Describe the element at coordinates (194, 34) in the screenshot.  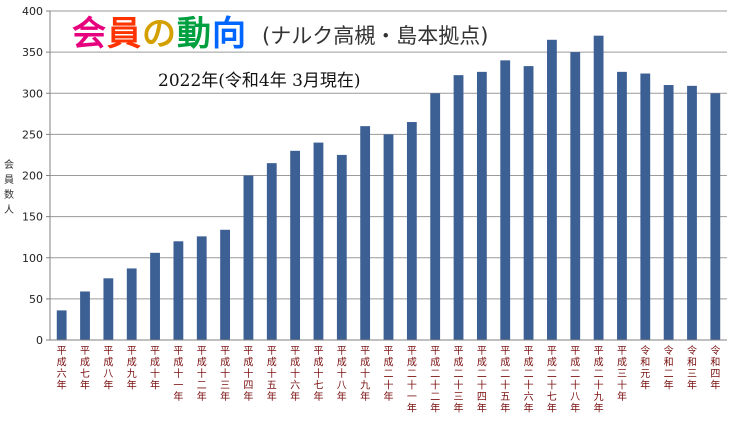
I see `chart-title-char: 動` at that location.